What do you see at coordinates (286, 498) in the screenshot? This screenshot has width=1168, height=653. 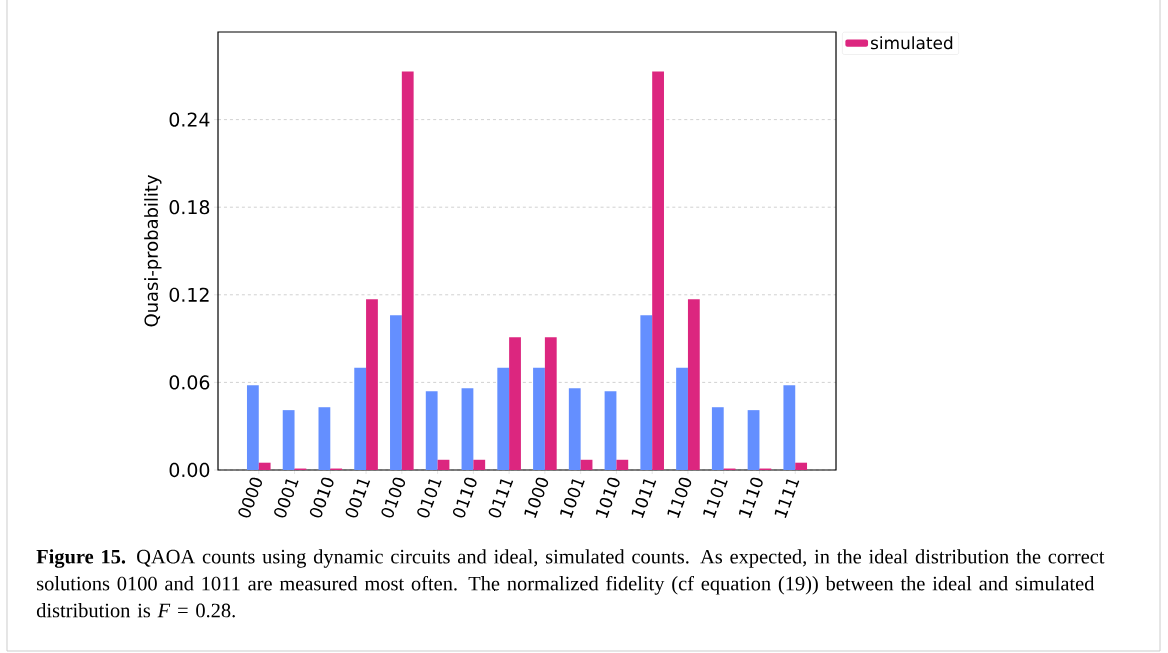 I see `x-tick-label: 0001` at bounding box center [286, 498].